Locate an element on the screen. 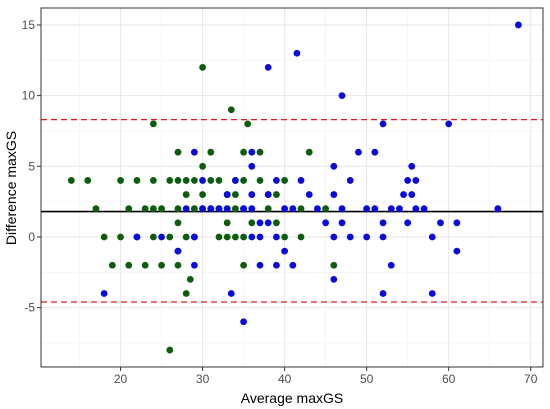  y-tick-label: 15 is located at coordinates (29, 25).